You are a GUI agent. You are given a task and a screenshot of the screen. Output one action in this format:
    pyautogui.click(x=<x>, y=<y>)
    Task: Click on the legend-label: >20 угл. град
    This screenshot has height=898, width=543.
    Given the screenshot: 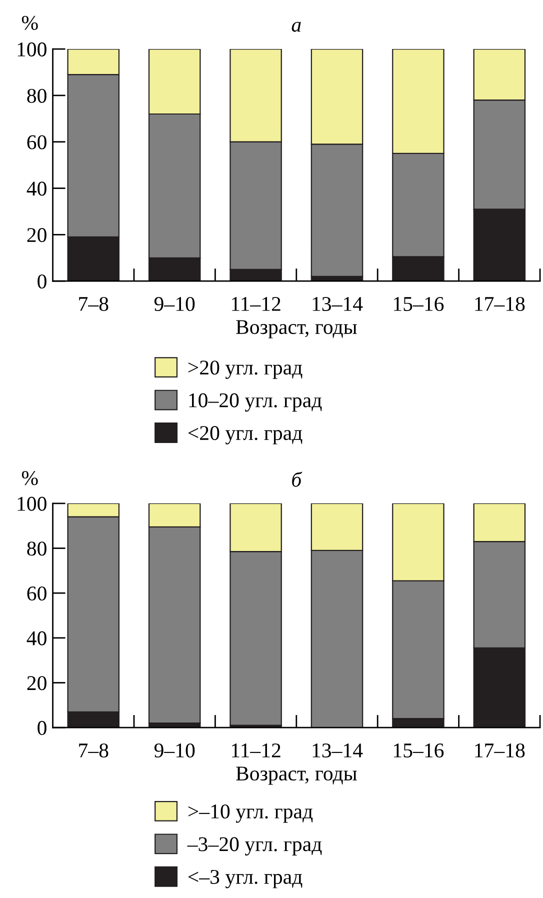 What is the action you would take?
    pyautogui.click(x=245, y=369)
    